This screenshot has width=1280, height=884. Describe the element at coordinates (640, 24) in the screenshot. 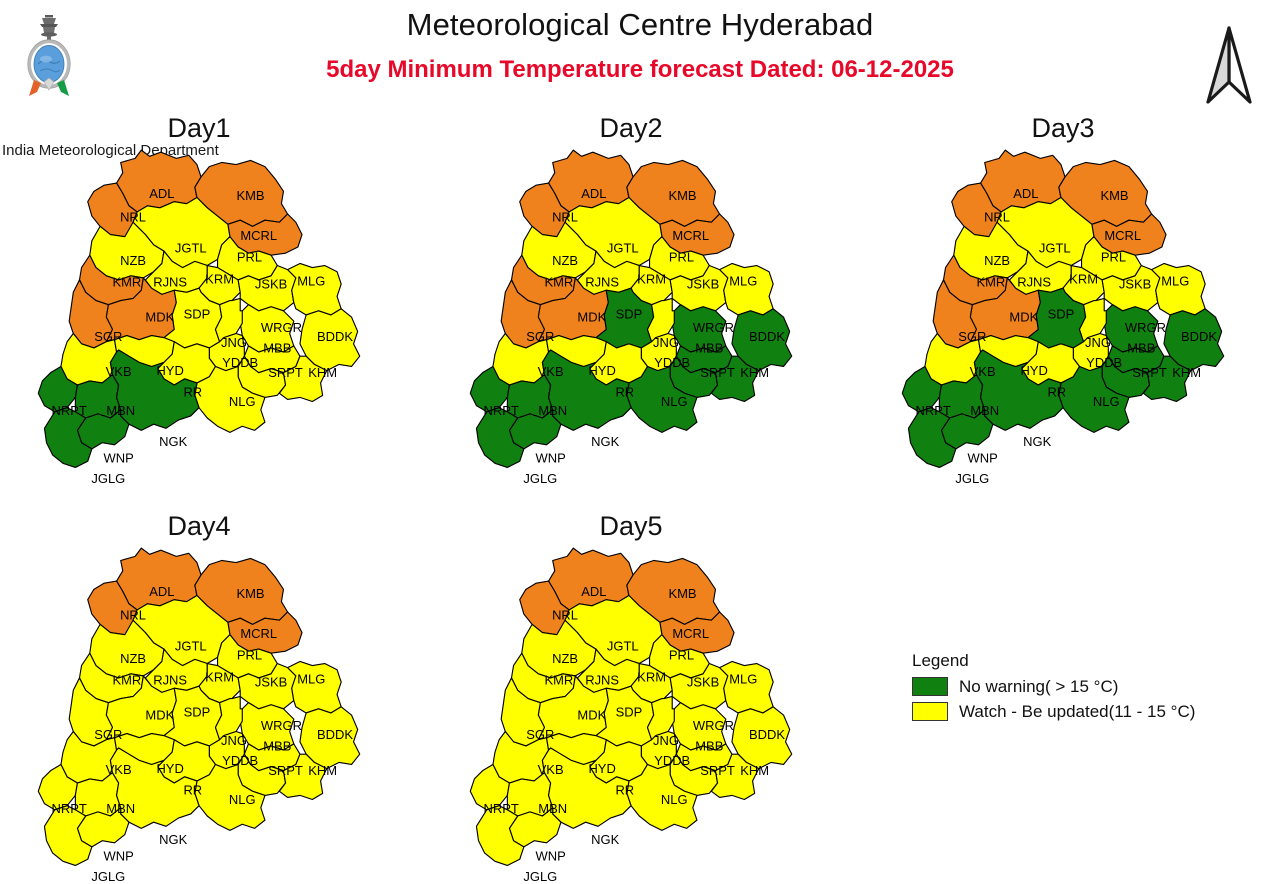

I see `page-title: Meteorological Centre Hyderabad` at that location.